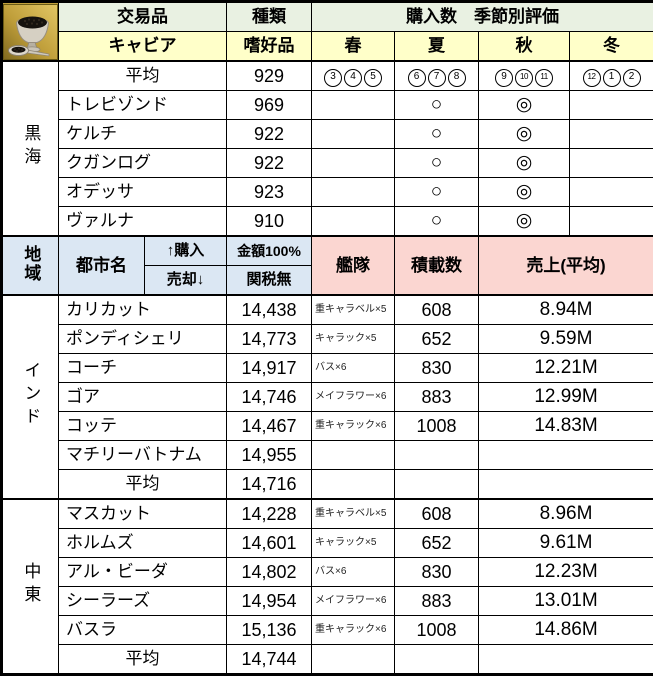 This screenshot has width=653, height=676. What do you see at coordinates (269, 455) in the screenshot?
I see `price-cell: 14,955` at bounding box center [269, 455].